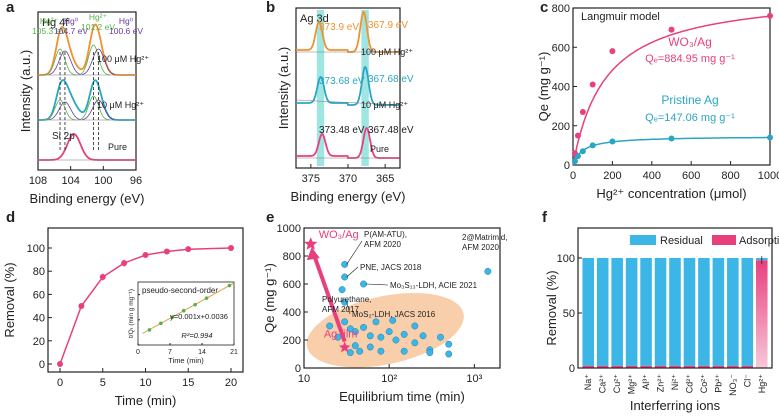  What do you see at coordinates (588, 382) in the screenshot?
I see `x-category-label: Na⁺` at bounding box center [588, 382].